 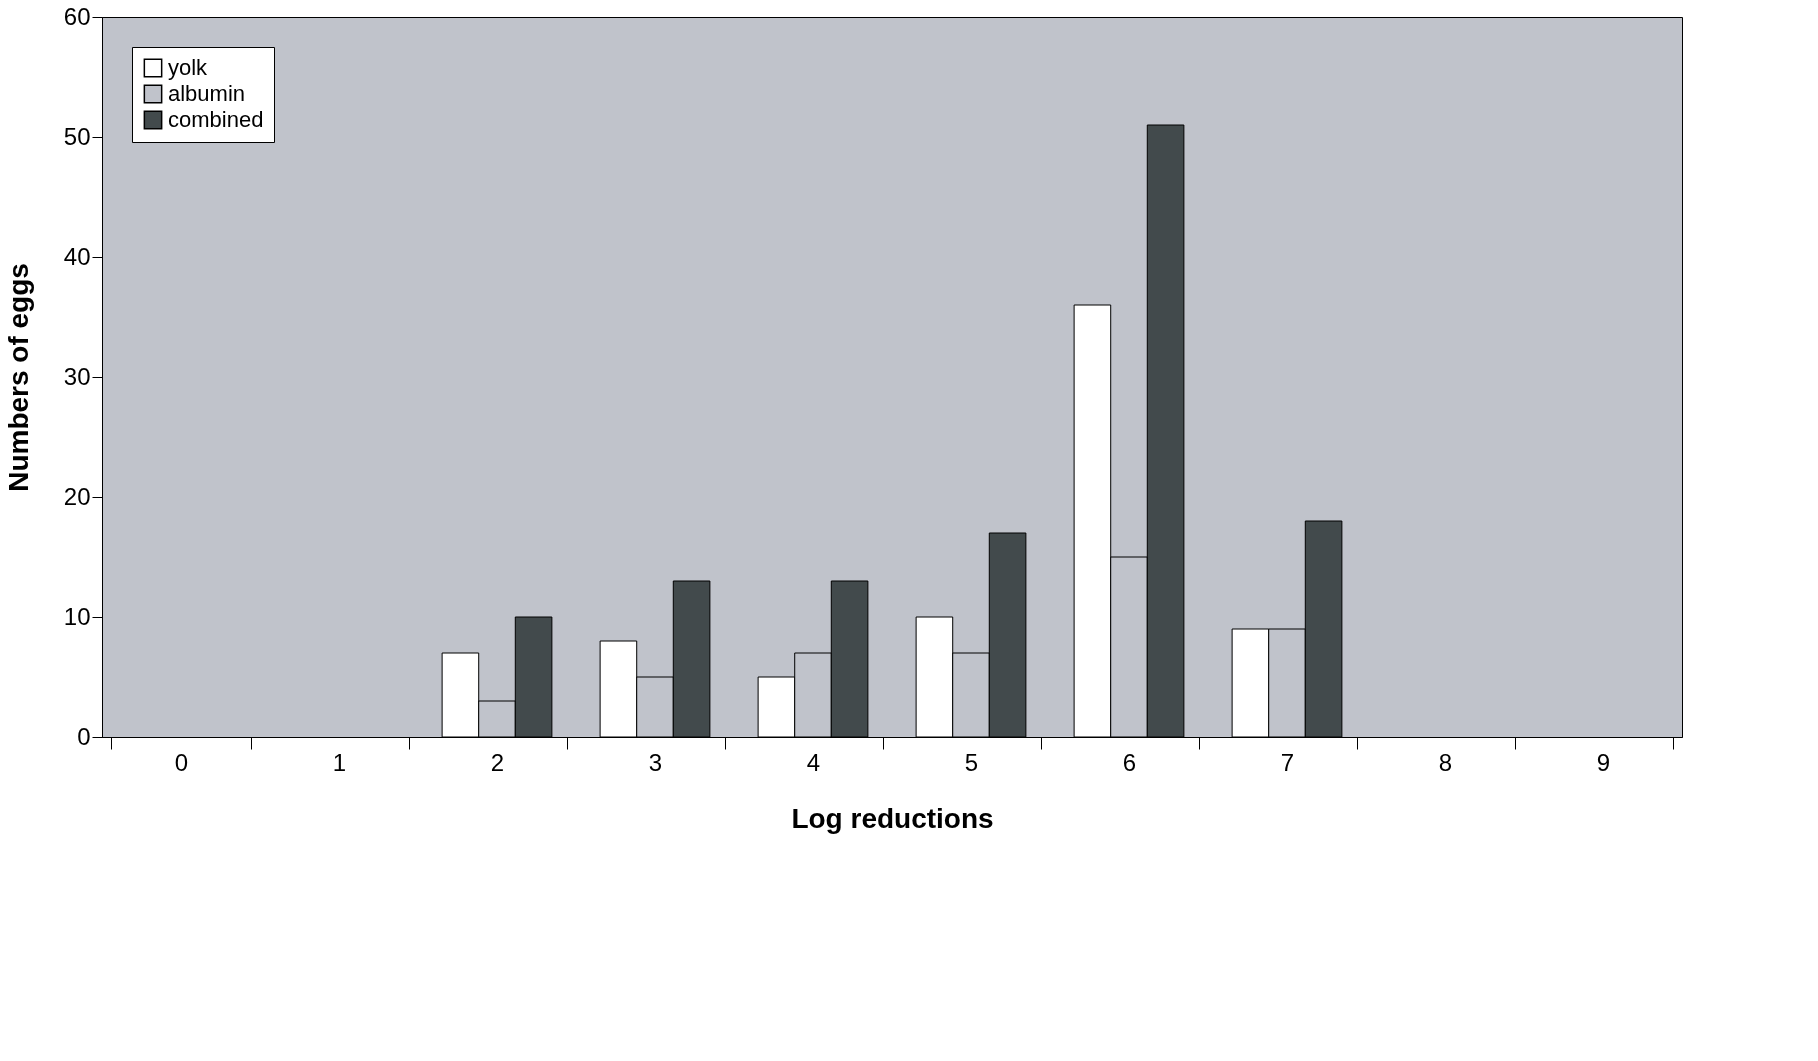 I want to click on y-tick-label: 30, so click(x=77, y=376).